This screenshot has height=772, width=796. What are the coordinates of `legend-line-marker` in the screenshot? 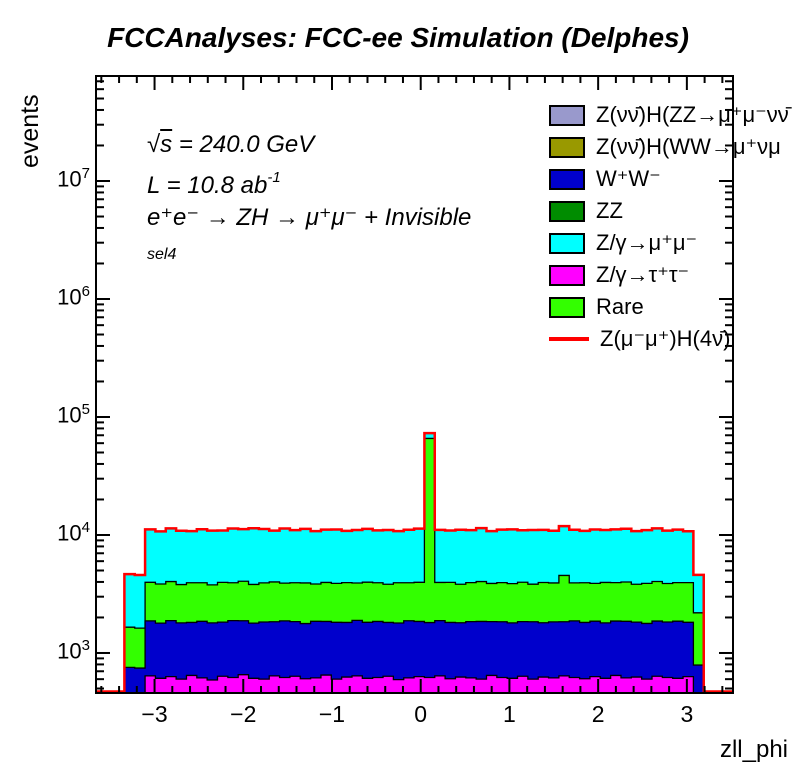 It's located at (569, 339).